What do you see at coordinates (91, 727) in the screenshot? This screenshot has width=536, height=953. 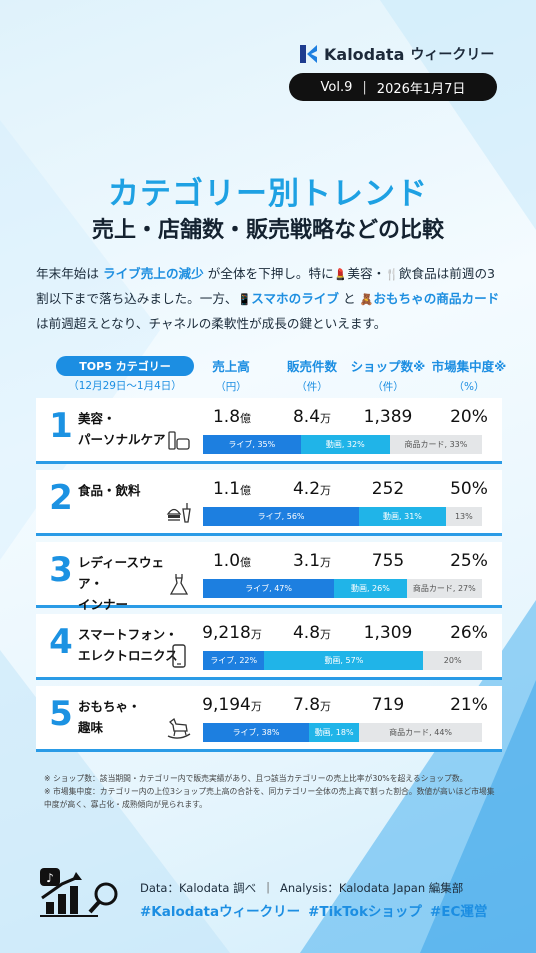 I see `category-name-line2: 趣味` at bounding box center [91, 727].